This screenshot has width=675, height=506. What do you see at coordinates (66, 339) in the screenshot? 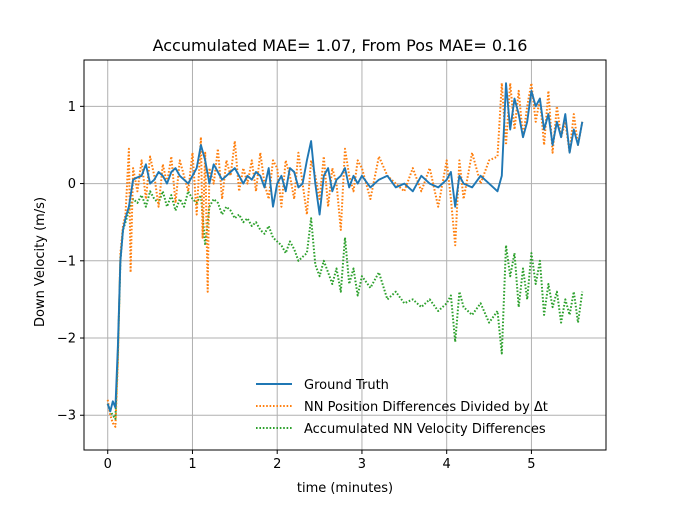
I see `y-tick-label: −2` at bounding box center [66, 339].